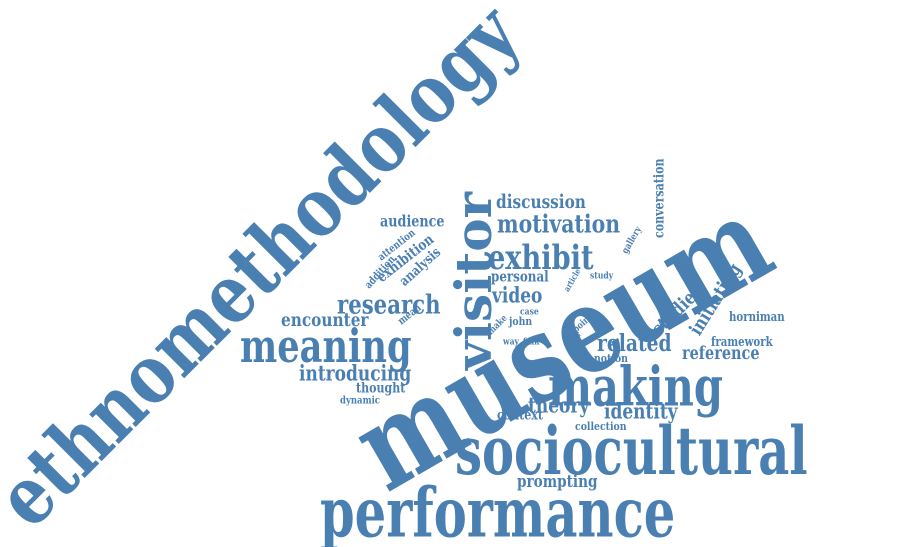 This screenshot has width=900, height=547. Describe the element at coordinates (634, 343) in the screenshot. I see `word-related: related` at that location.